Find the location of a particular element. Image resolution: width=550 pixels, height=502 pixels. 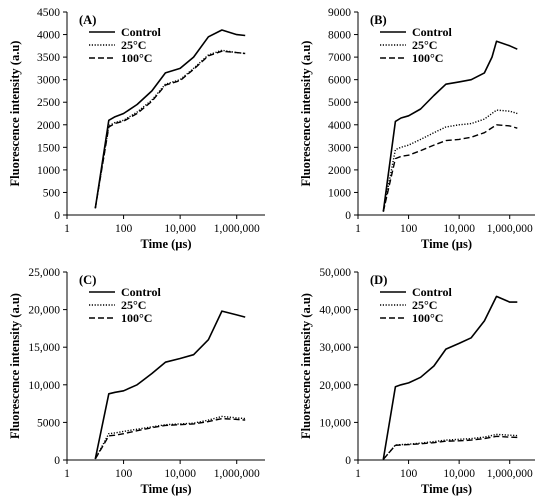

y-tick-label: 4500 is located at coordinates (48, 13).